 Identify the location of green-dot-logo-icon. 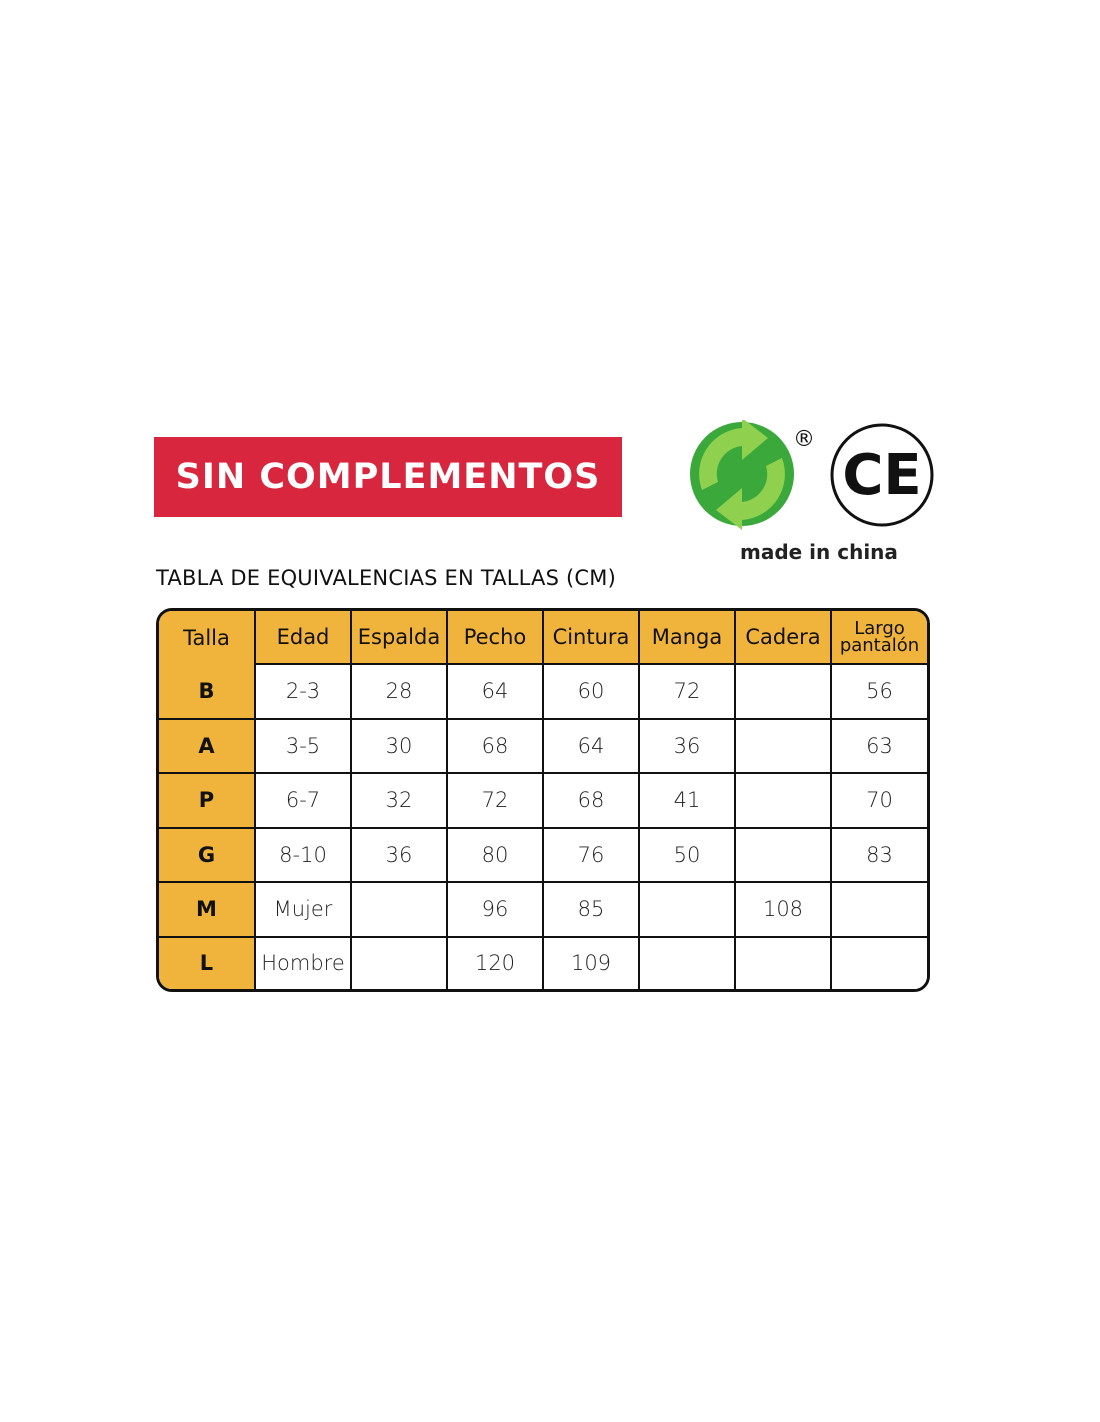
(742, 475).